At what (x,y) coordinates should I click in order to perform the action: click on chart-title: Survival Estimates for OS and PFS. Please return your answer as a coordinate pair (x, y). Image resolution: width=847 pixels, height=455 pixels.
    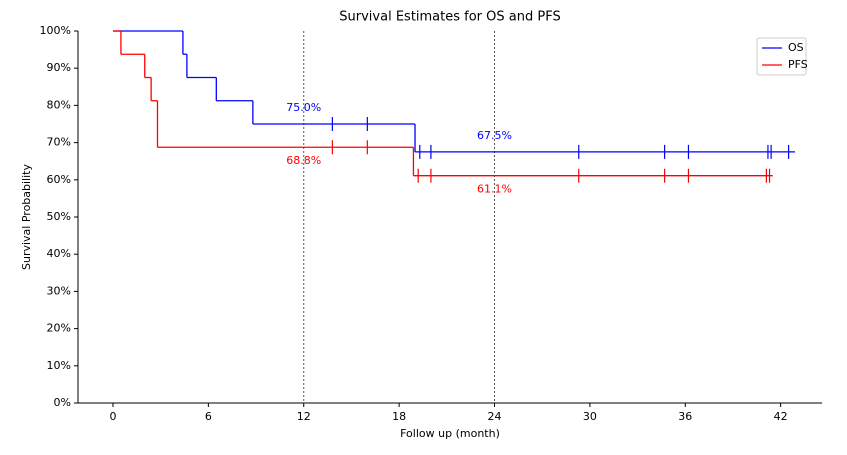
    Looking at the image, I should click on (449, 17).